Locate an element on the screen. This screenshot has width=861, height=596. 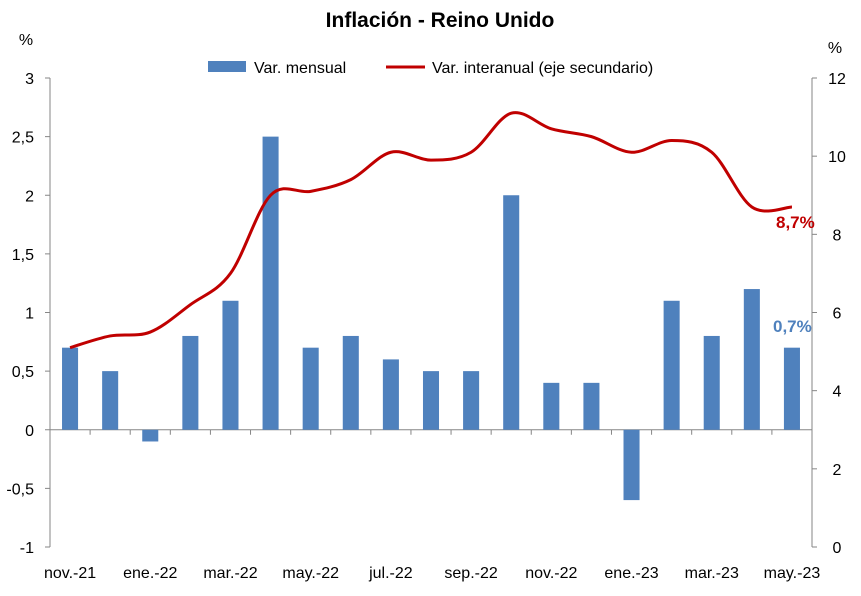
left-tick-label: 2,5 is located at coordinates (23, 138).